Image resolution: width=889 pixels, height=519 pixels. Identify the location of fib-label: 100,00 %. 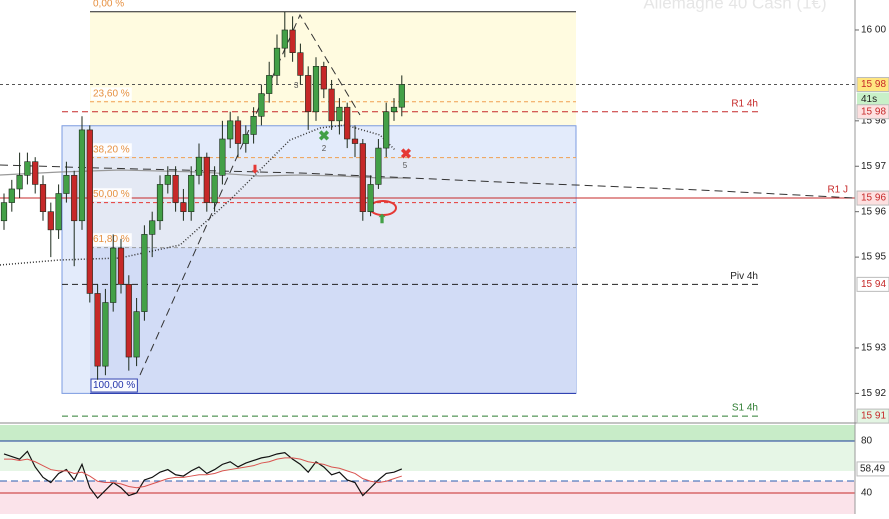
(114, 385).